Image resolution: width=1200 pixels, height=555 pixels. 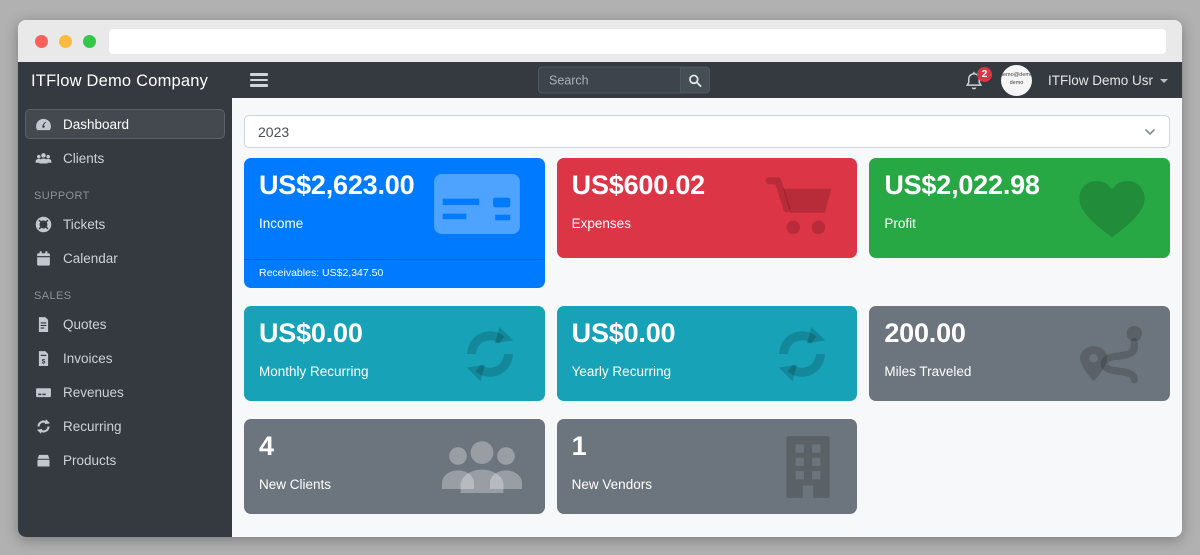 I want to click on sidebar-item-invoices: $ Invoices, so click(x=125, y=358).